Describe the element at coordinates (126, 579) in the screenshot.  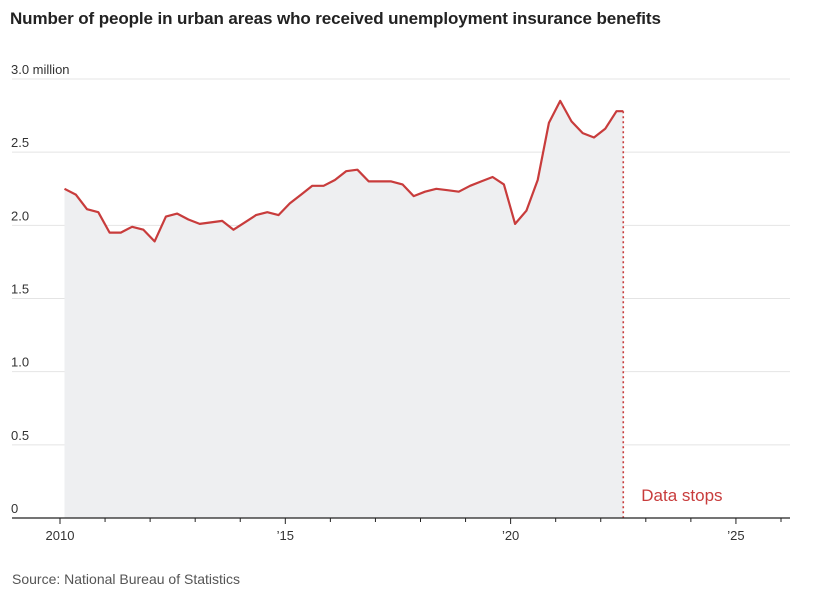
I see `source-note: Source: National Bureau of Statistics` at that location.